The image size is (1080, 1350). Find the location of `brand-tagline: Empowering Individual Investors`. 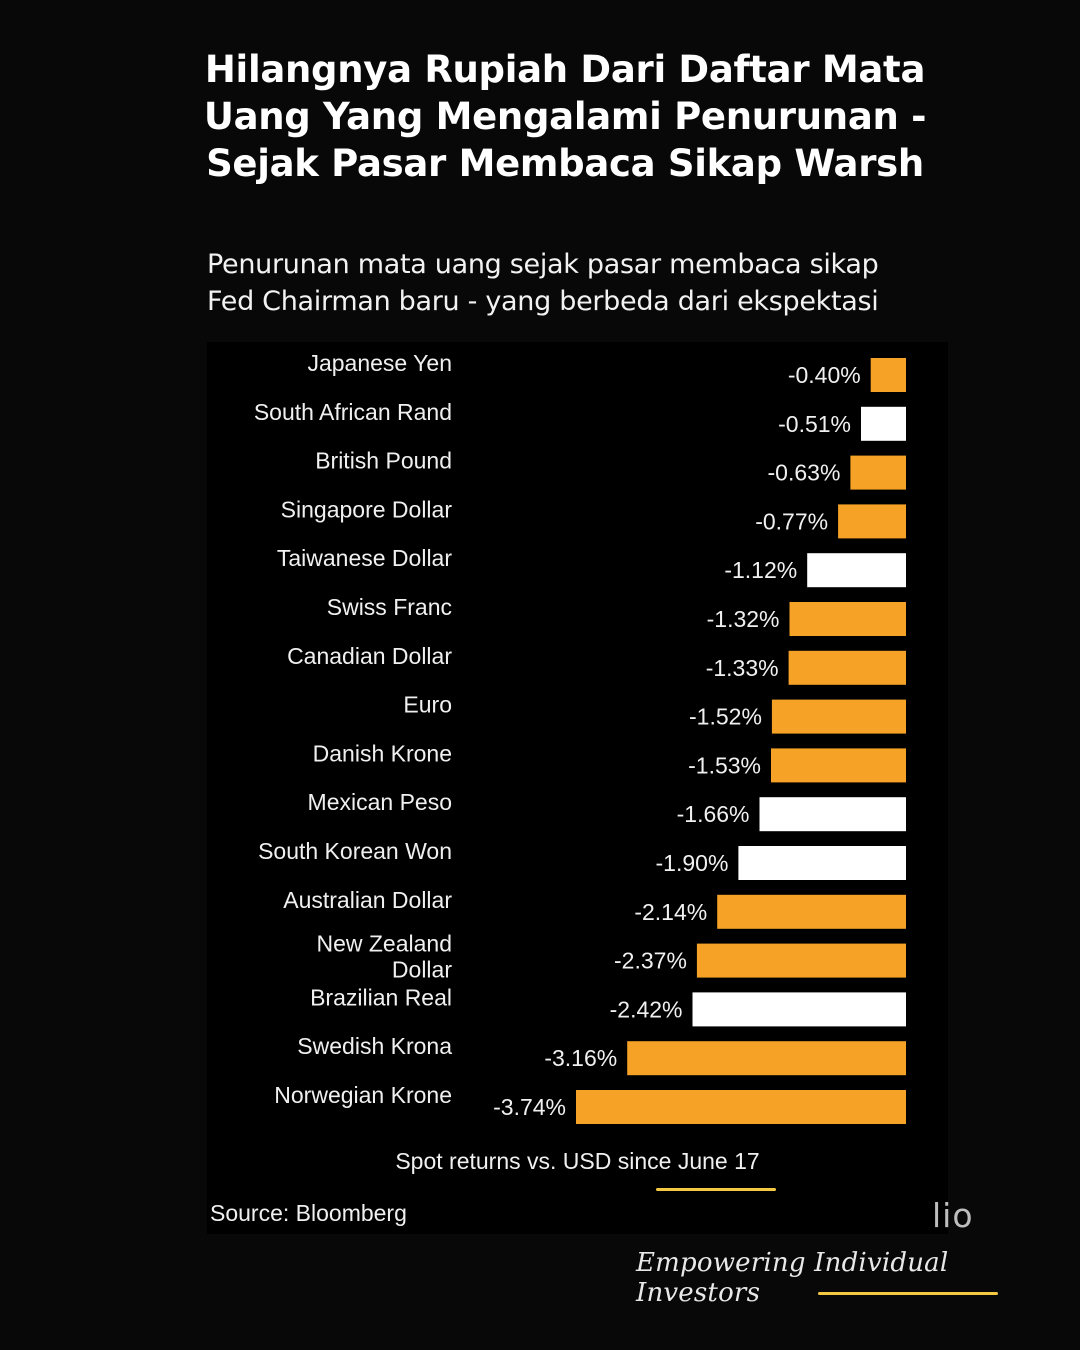

brand-tagline: Empowering Individual Investors is located at coordinates (792, 1278).